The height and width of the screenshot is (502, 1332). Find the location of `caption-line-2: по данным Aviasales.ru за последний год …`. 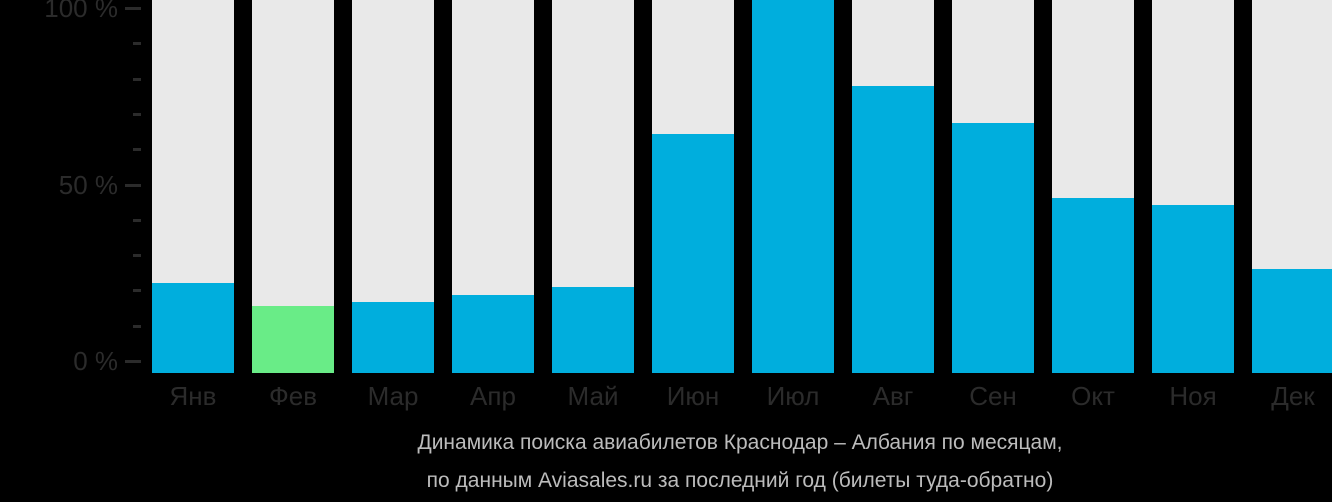

caption-line-2: по данным Aviasales.ru за последний год … is located at coordinates (740, 480).